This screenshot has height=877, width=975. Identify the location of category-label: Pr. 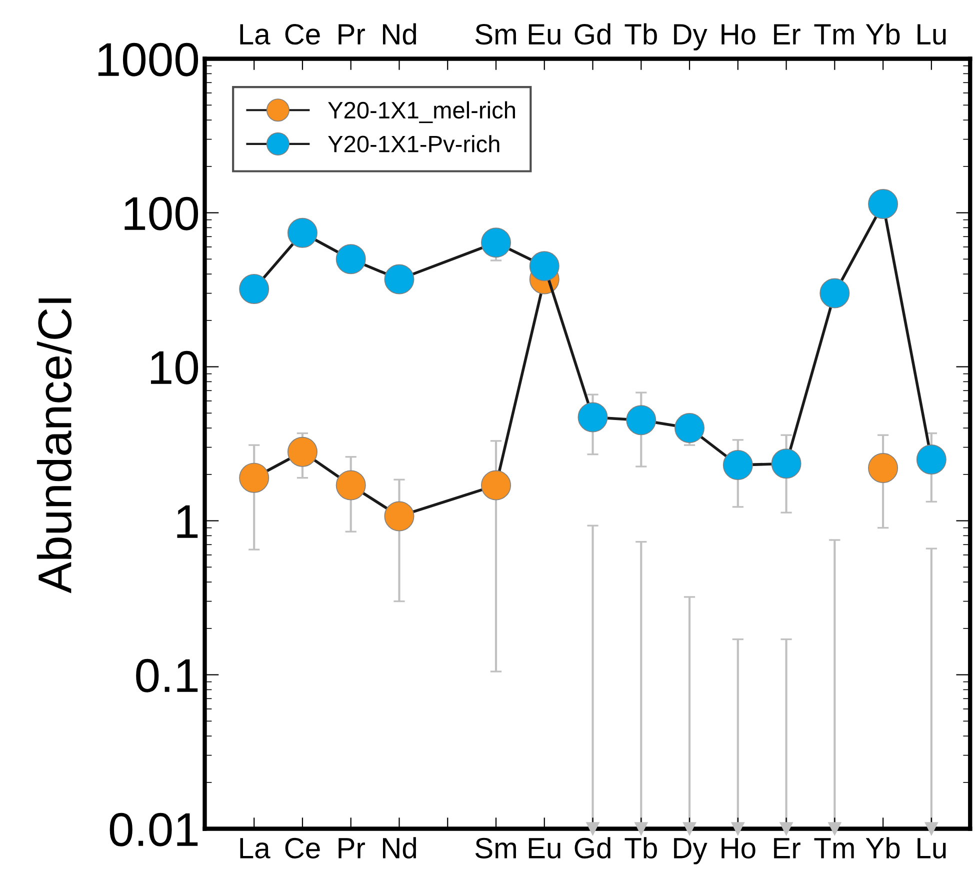
(351, 34).